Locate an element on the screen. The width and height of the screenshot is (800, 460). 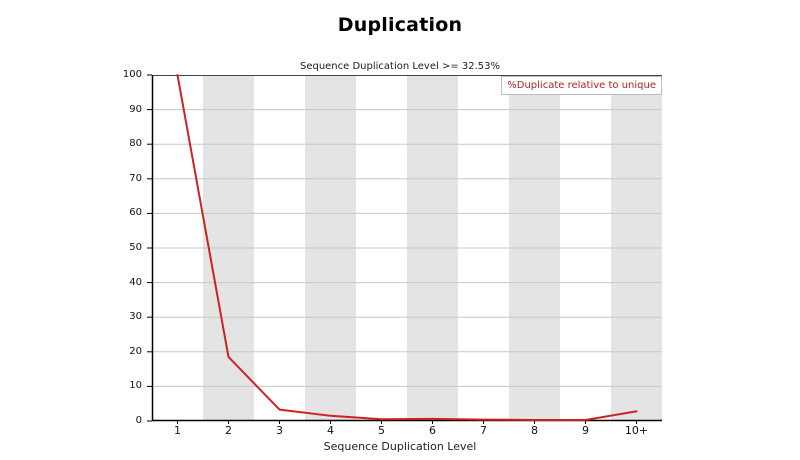
x-tick-label: 10+ is located at coordinates (636, 430).